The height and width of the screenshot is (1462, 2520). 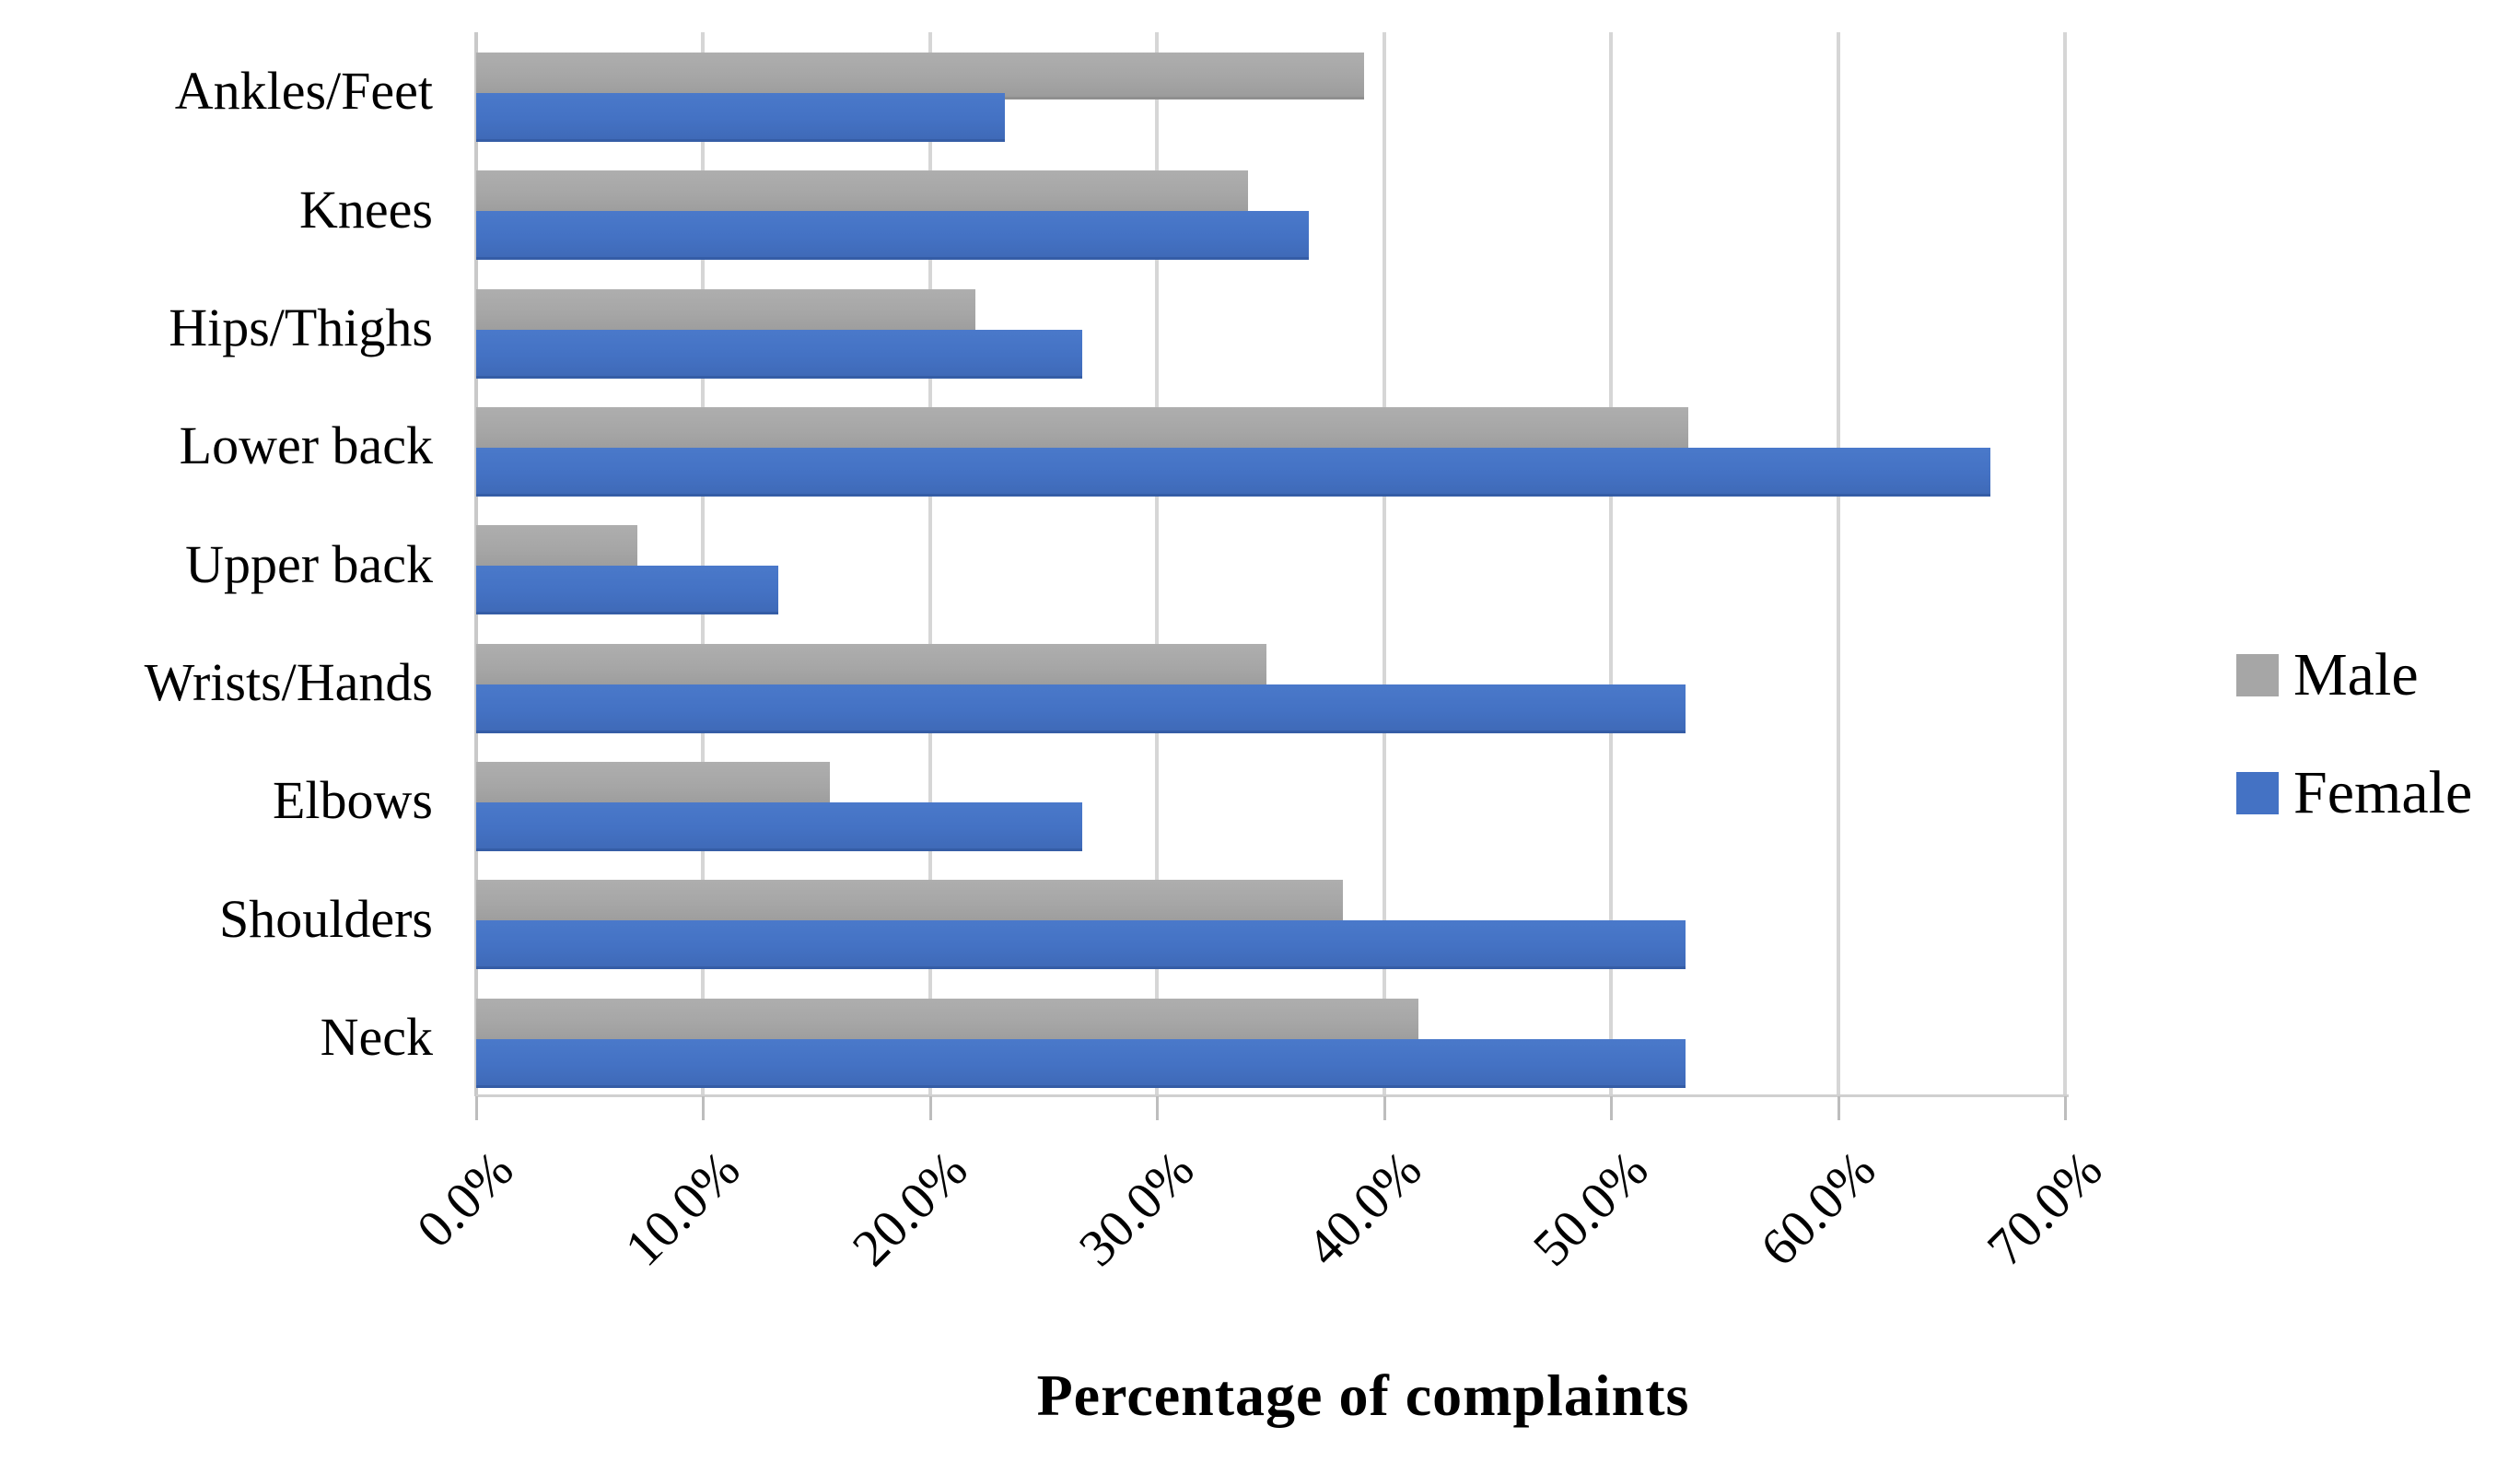 What do you see at coordinates (1158, 1108) in the screenshot?
I see `axis-tick-30.0%` at bounding box center [1158, 1108].